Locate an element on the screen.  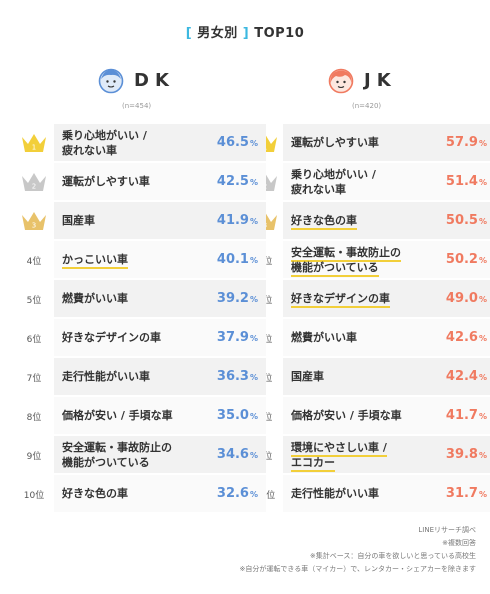
ranking-row: 好きなデザインの車 49.0% is located at coordinates (386, 298).